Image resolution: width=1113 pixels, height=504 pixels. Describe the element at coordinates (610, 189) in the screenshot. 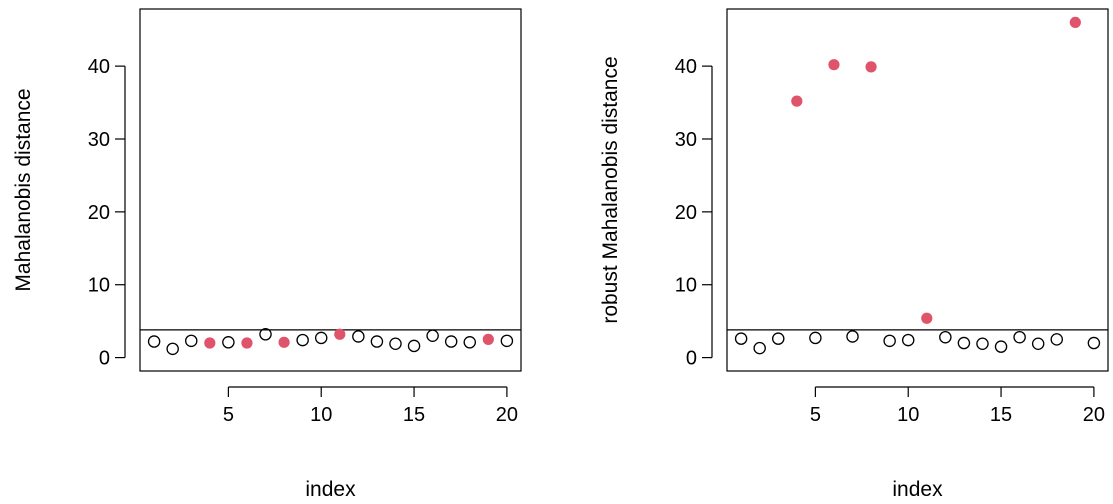

I see `y-axis-title: robust Mahalanobis distance` at that location.